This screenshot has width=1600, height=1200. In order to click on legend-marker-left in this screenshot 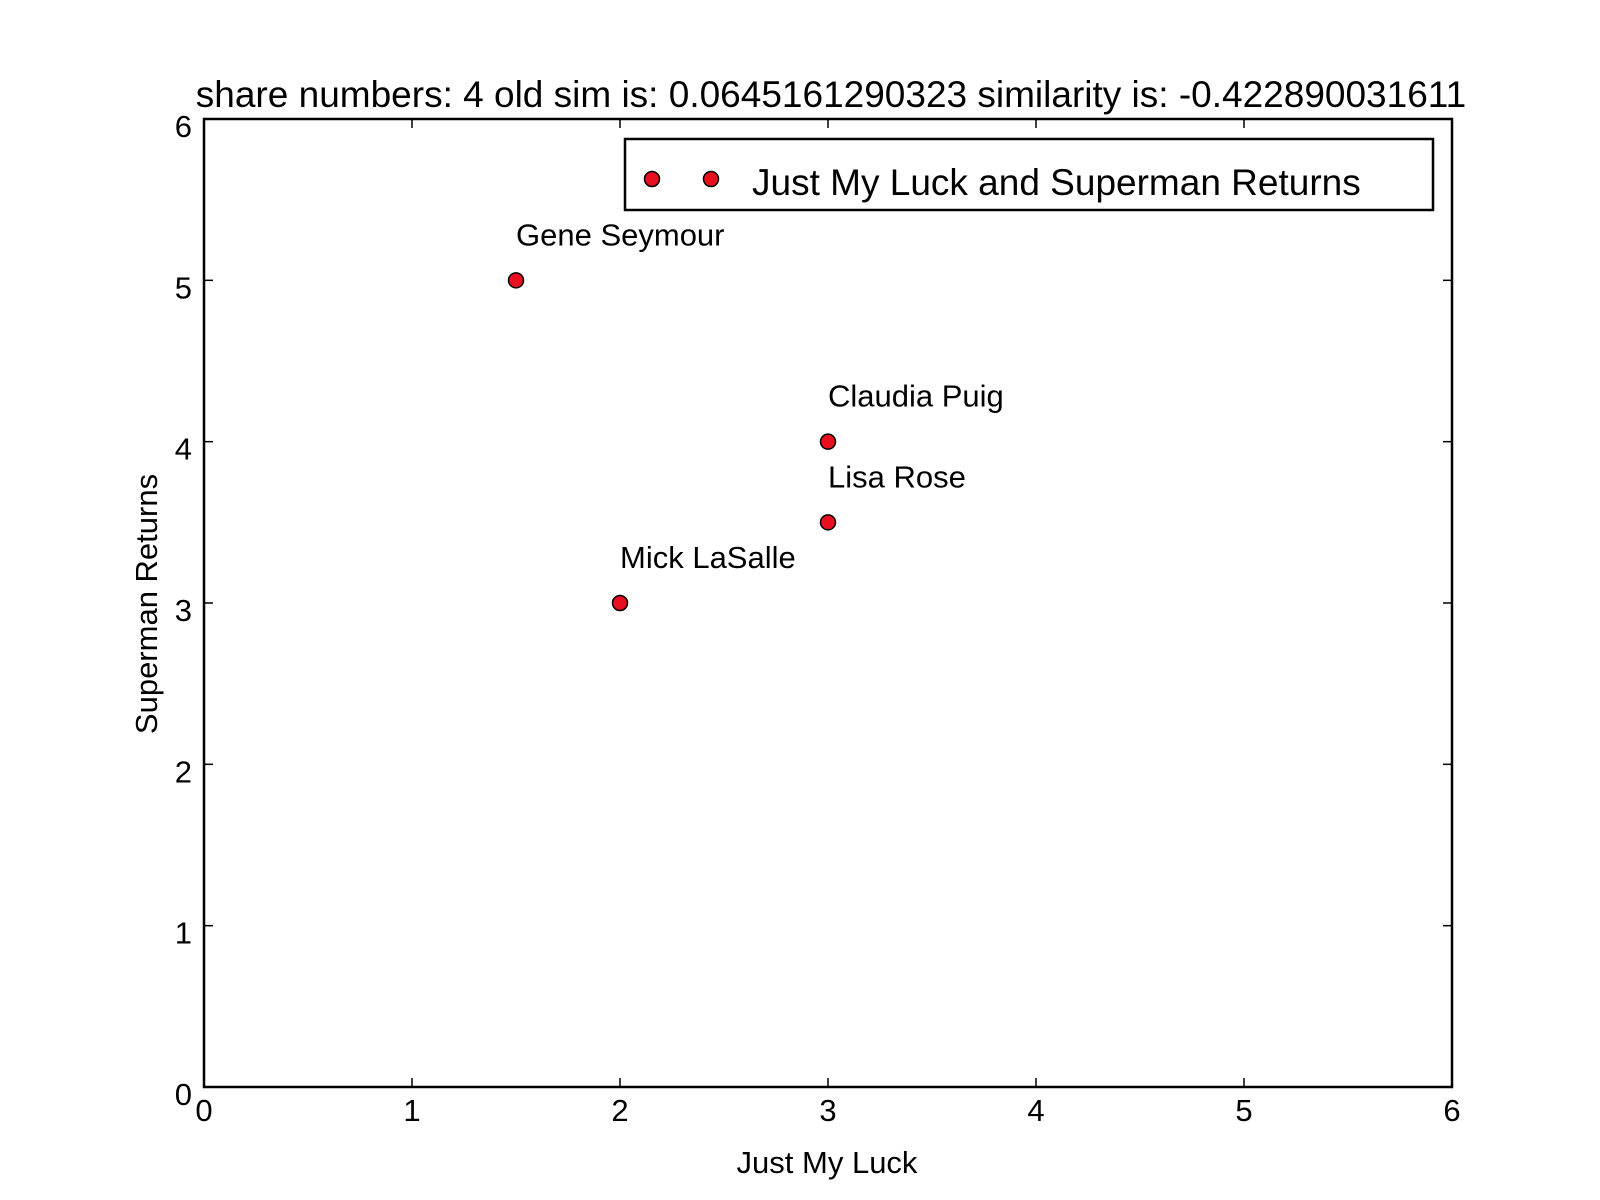, I will do `click(652, 179)`.